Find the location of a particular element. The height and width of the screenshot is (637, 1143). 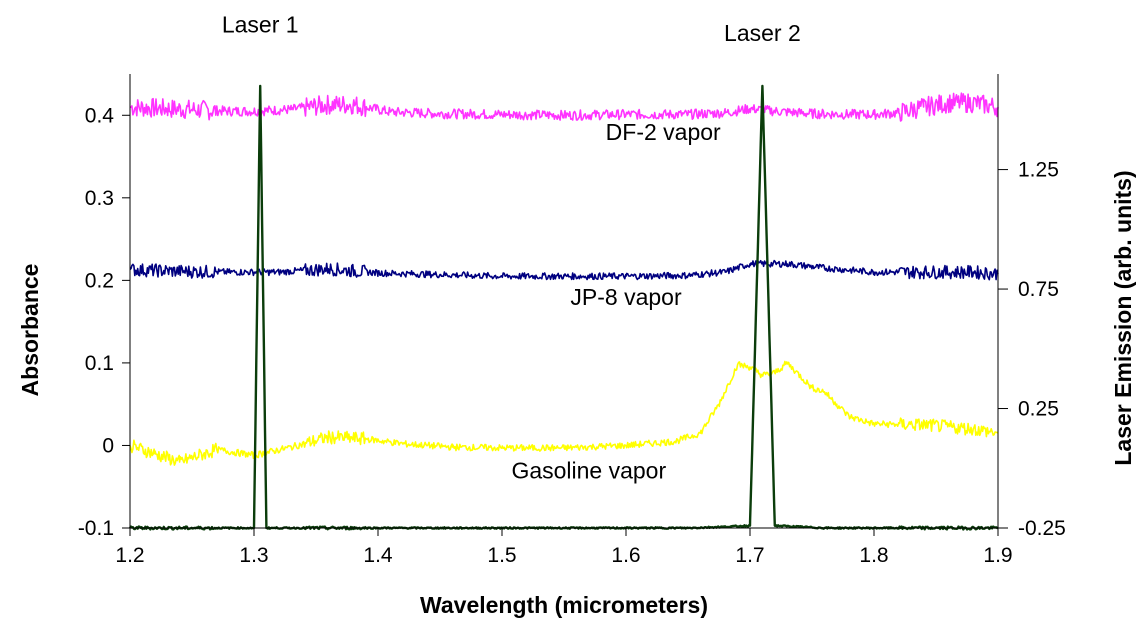

y2-tick-label: 1.25 is located at coordinates (1038, 170).